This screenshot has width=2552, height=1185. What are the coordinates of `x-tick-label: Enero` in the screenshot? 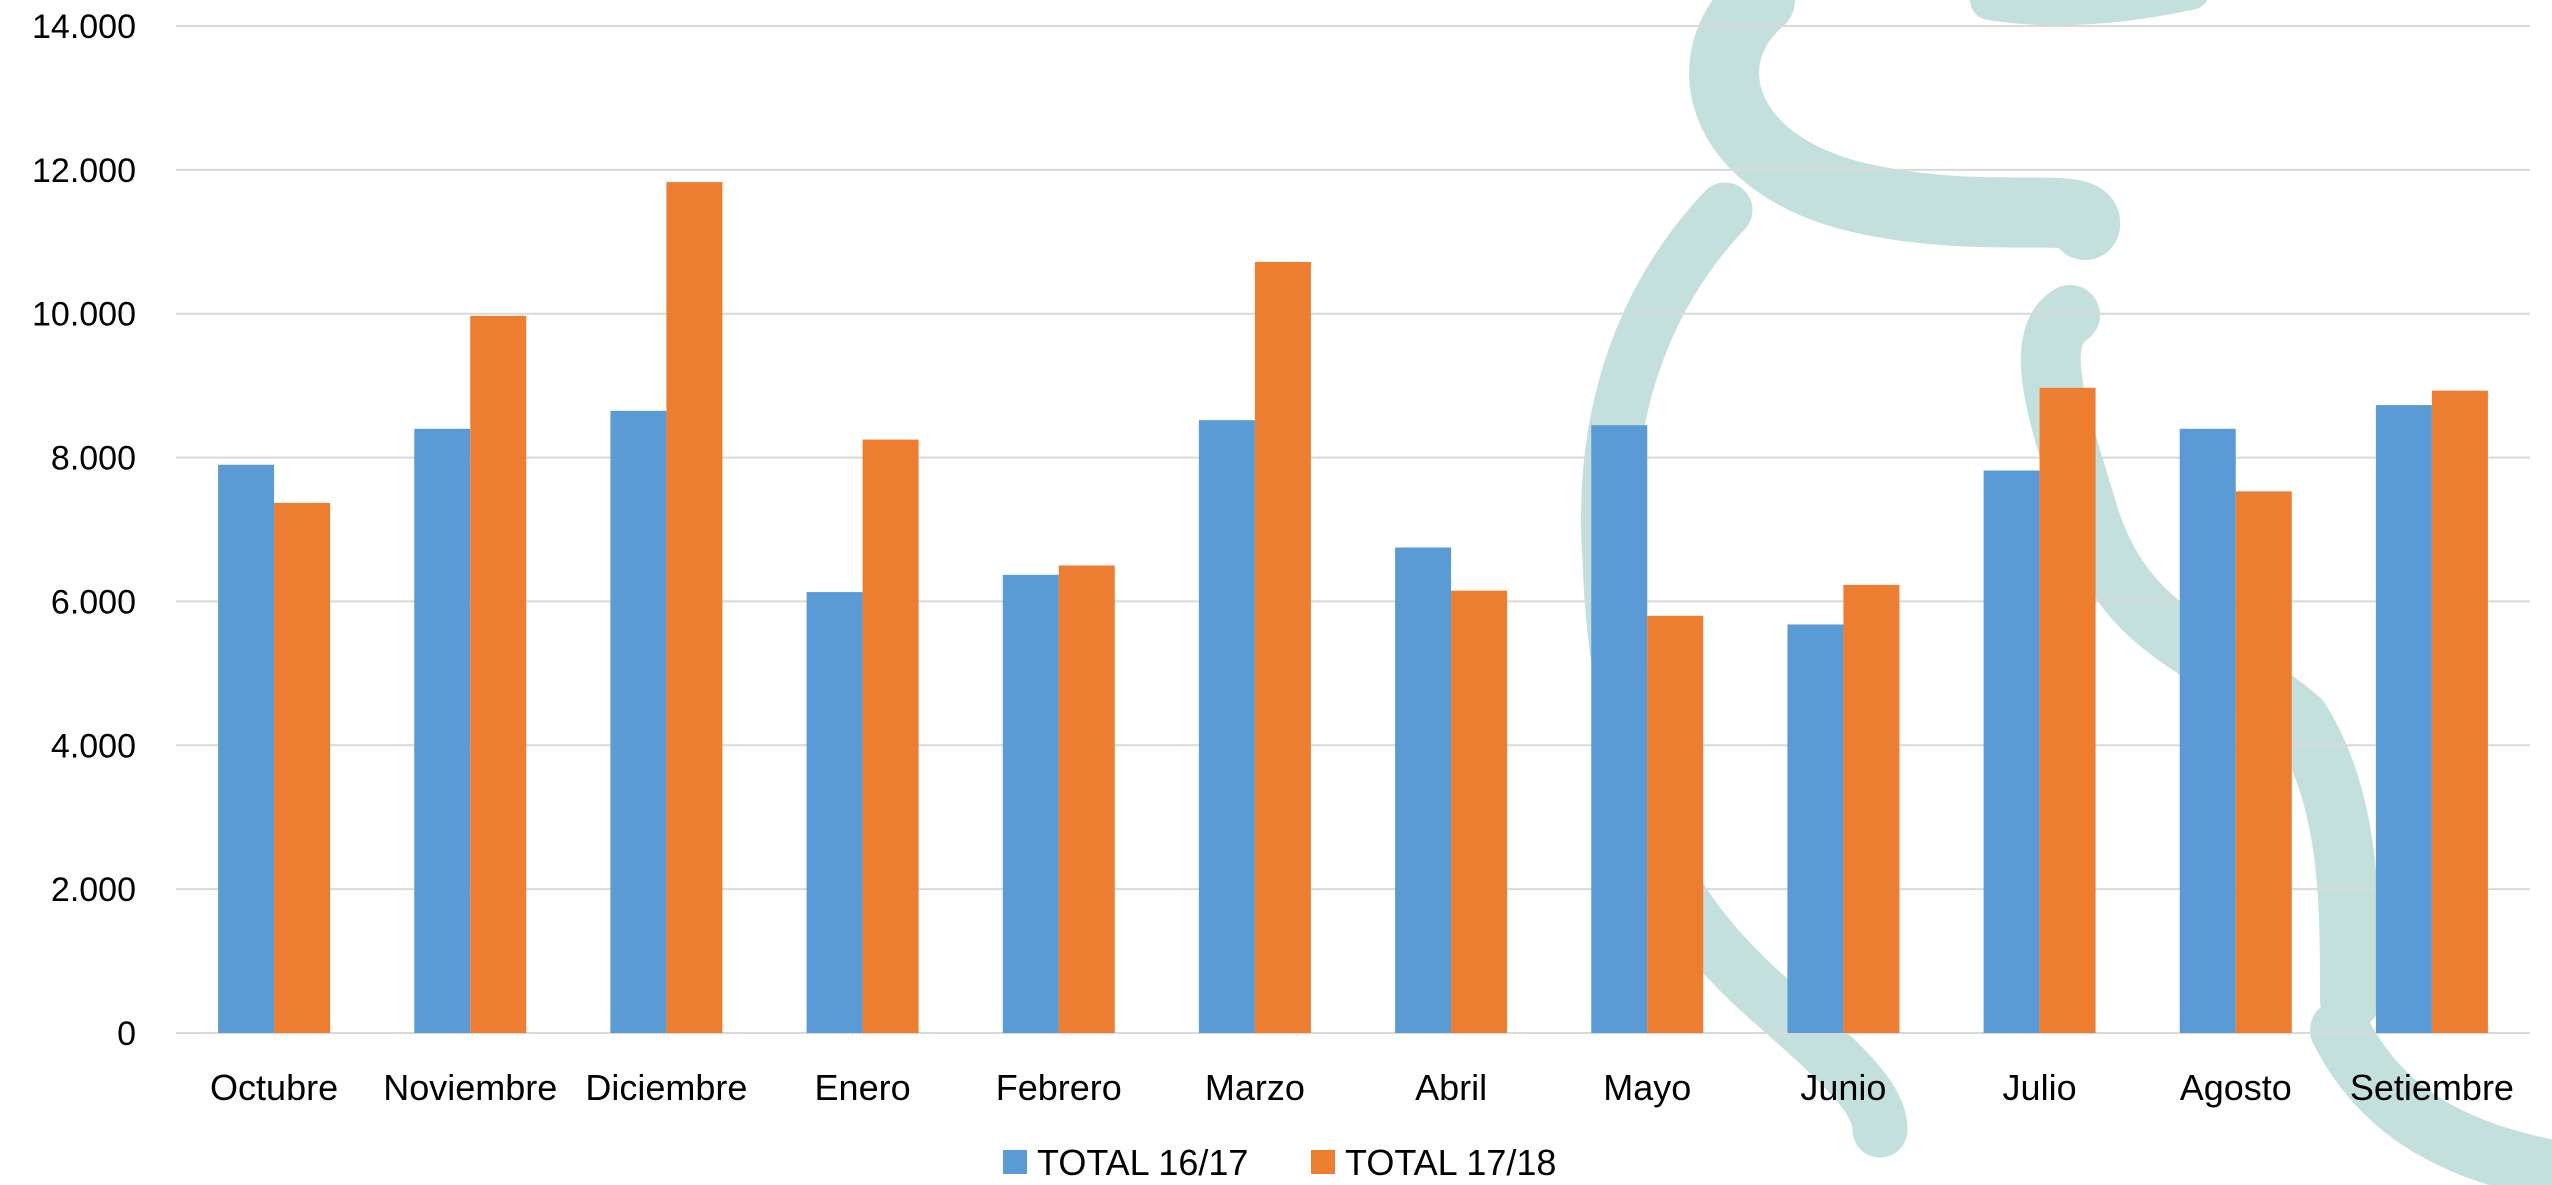 It's located at (863, 1087).